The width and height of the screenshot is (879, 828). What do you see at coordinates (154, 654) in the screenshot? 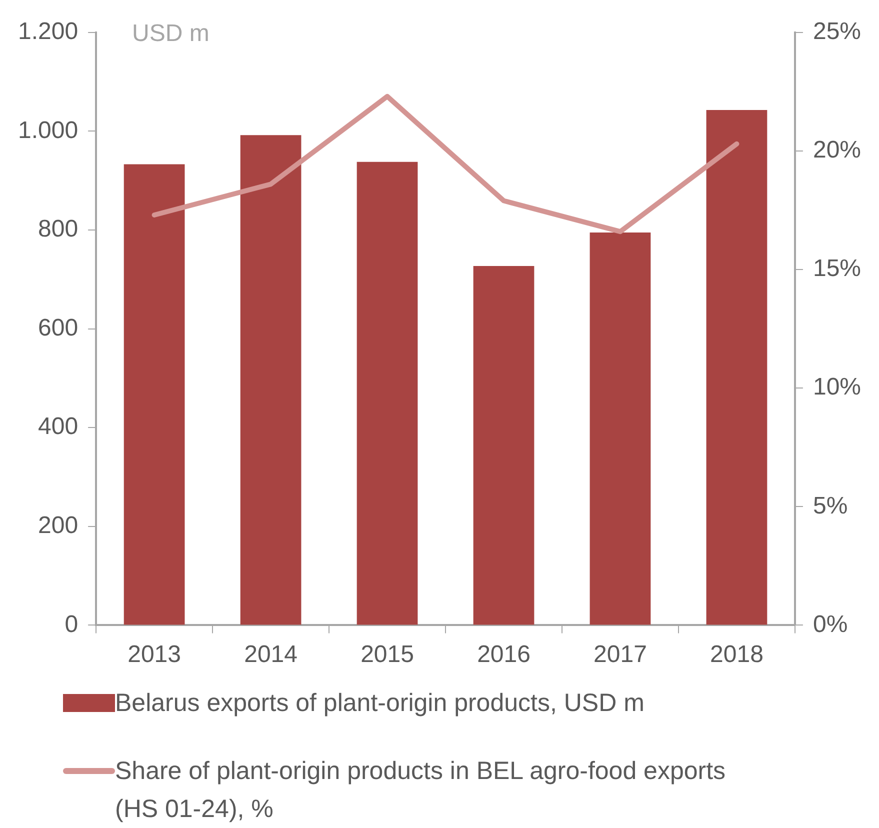
I see `x-tick-label: 2013` at bounding box center [154, 654].